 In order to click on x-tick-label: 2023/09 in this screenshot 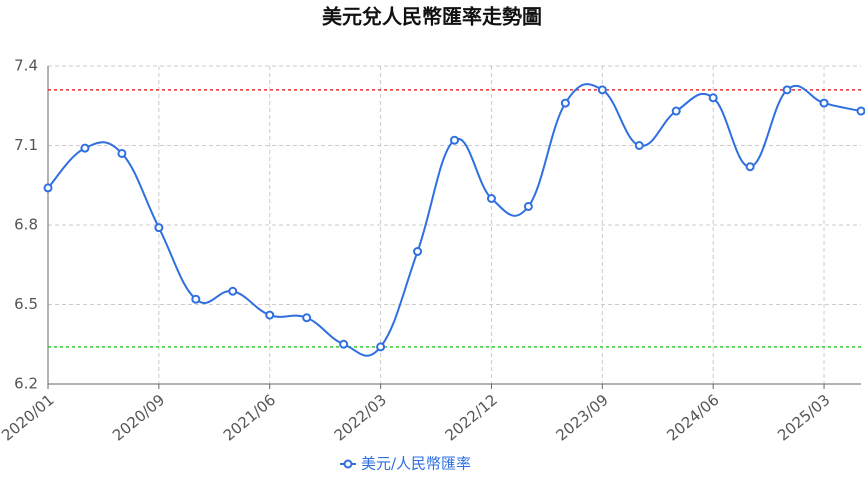, I will do `click(581, 418)`.